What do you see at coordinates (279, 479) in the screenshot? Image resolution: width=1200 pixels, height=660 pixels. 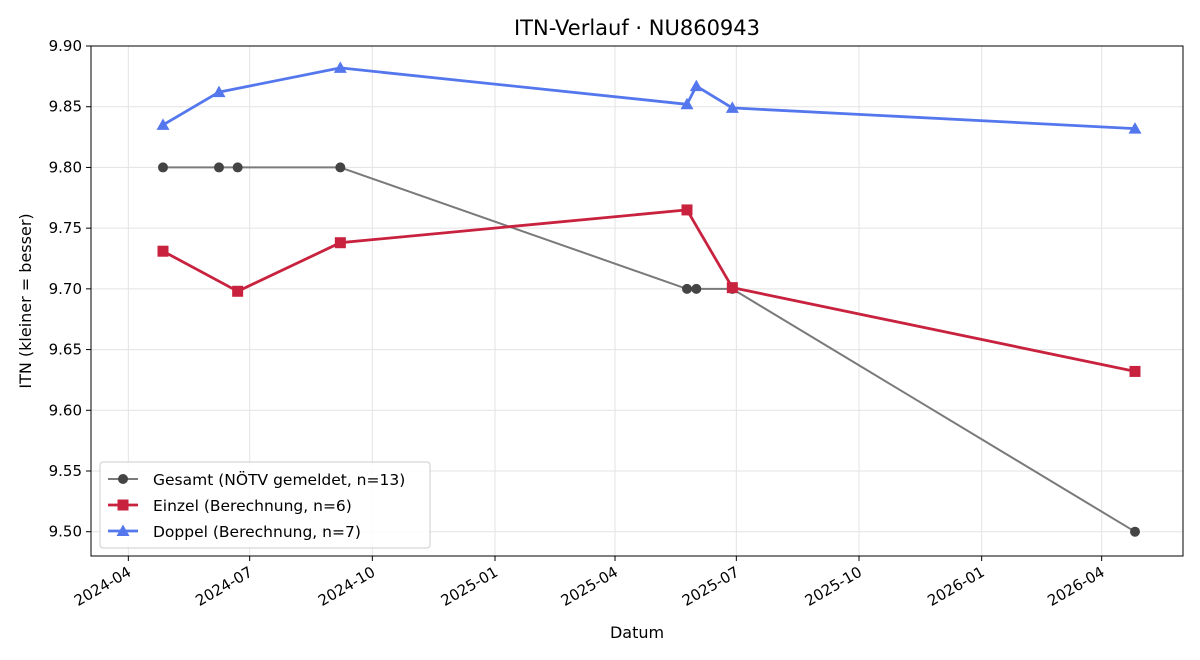 I see `legend-label: Gesamt (NÖTV gemeldet, n=13)` at bounding box center [279, 479].